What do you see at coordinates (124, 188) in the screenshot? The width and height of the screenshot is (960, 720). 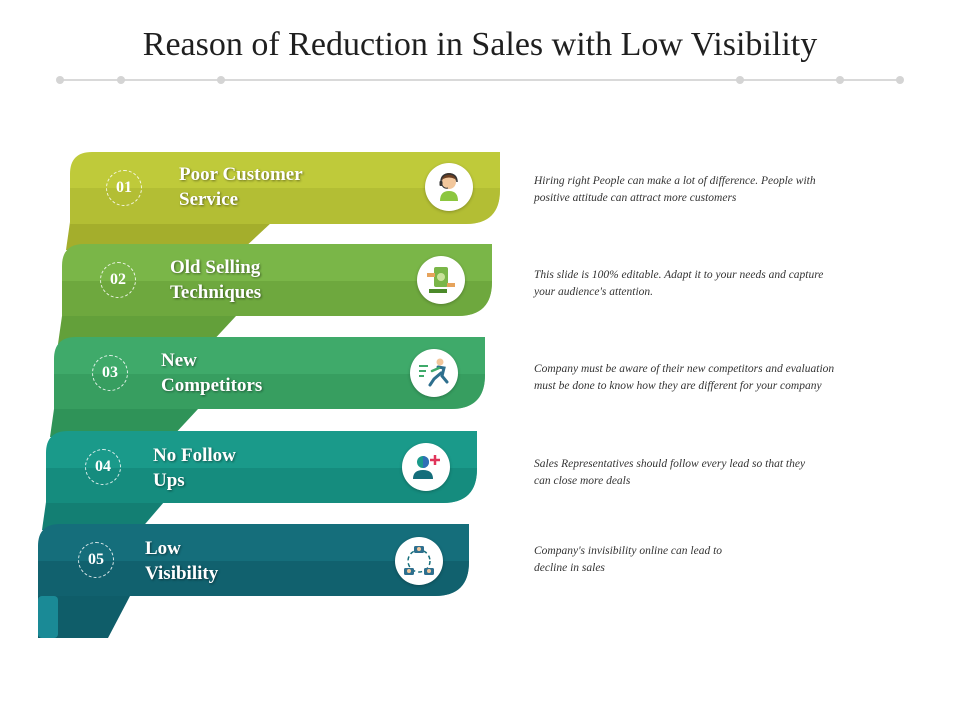 I see `step-number-1: 01` at bounding box center [124, 188].